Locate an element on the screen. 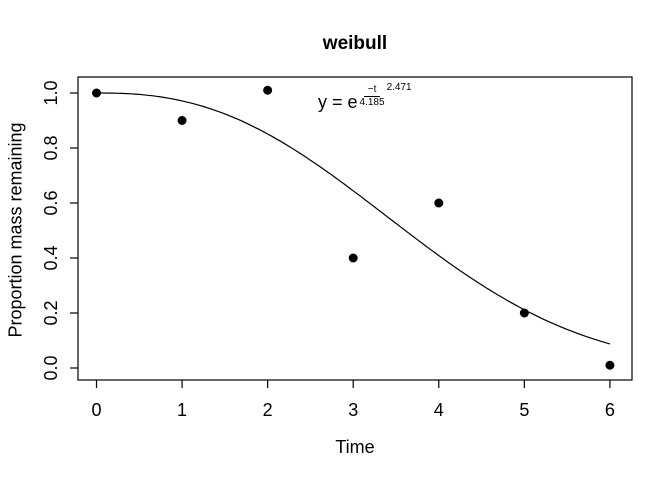 The width and height of the screenshot is (672, 480). x-tick-label: 2 is located at coordinates (268, 410).